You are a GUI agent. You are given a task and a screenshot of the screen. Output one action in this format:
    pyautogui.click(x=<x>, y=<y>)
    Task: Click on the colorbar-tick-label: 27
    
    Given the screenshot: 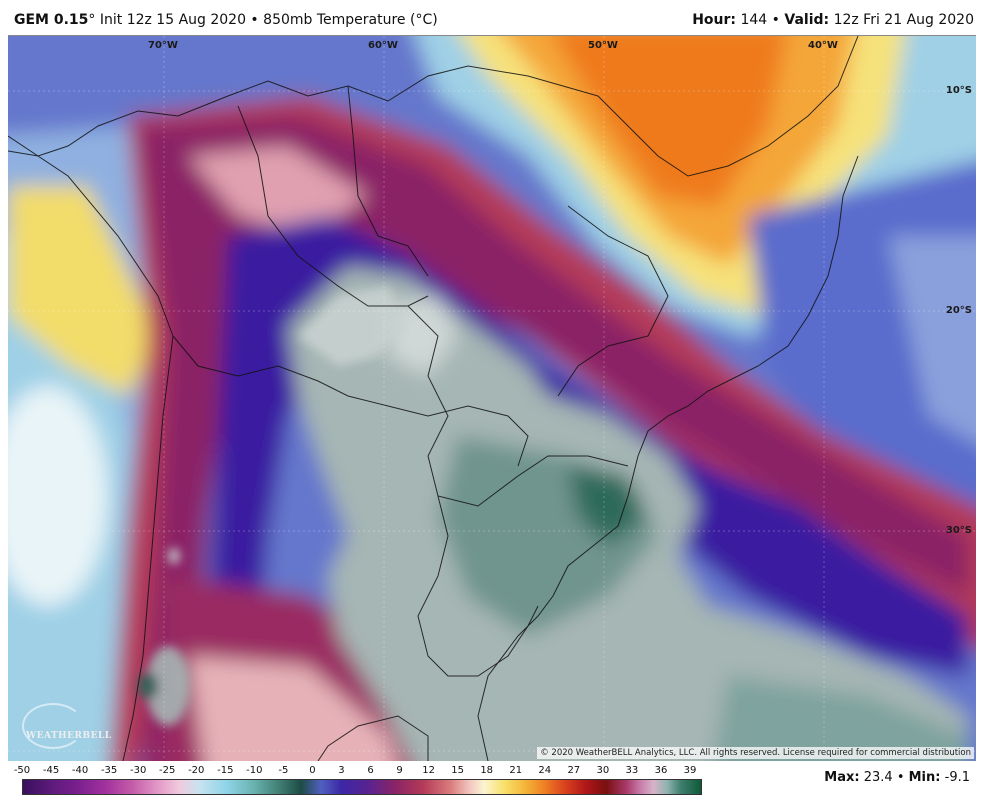 What is the action you would take?
    pyautogui.click(x=574, y=770)
    